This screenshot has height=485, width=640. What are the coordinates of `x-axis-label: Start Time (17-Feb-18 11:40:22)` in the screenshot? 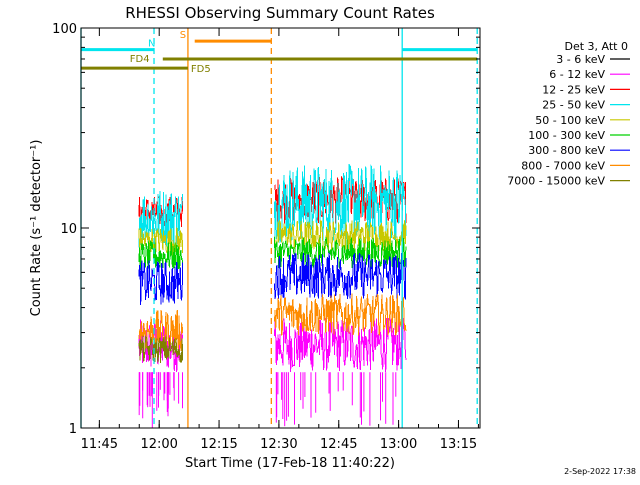 It's located at (290, 463).